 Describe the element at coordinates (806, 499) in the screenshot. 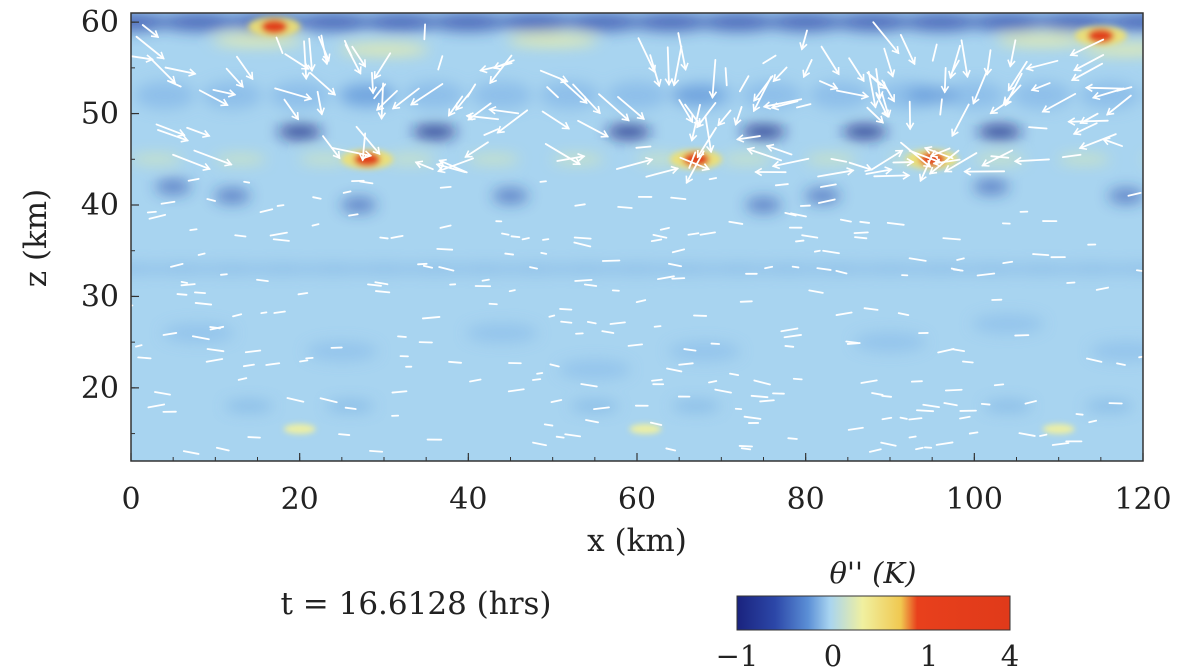

I see `x-tick-label: 80` at that location.